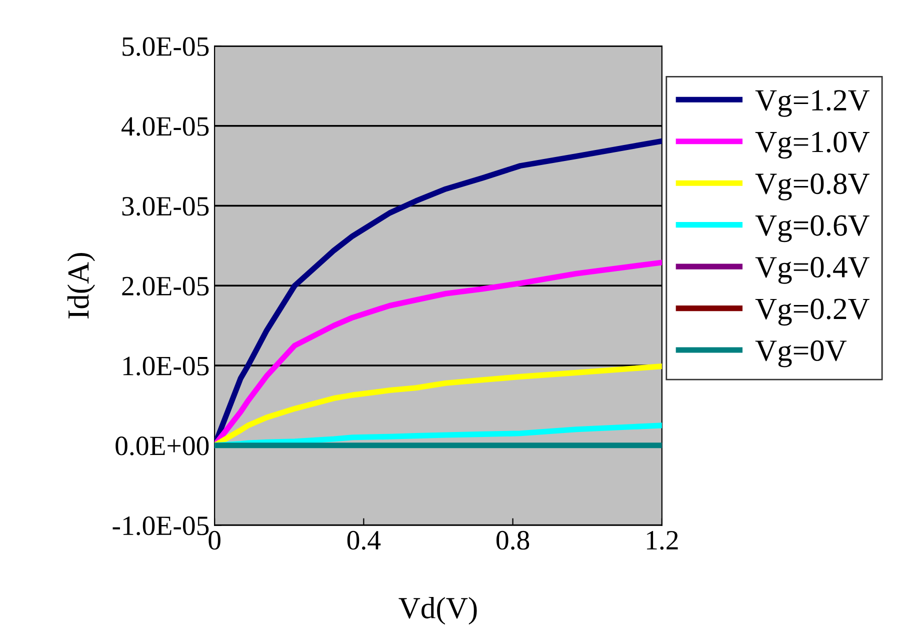 This screenshot has height=639, width=913. I want to click on x-tick-label: 0.4, so click(364, 540).